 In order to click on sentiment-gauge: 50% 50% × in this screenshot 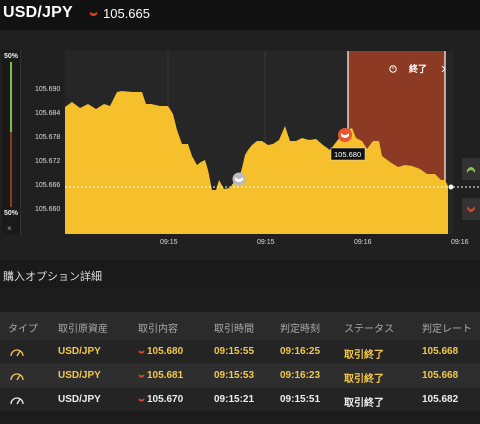, I will do `click(11, 142)`.